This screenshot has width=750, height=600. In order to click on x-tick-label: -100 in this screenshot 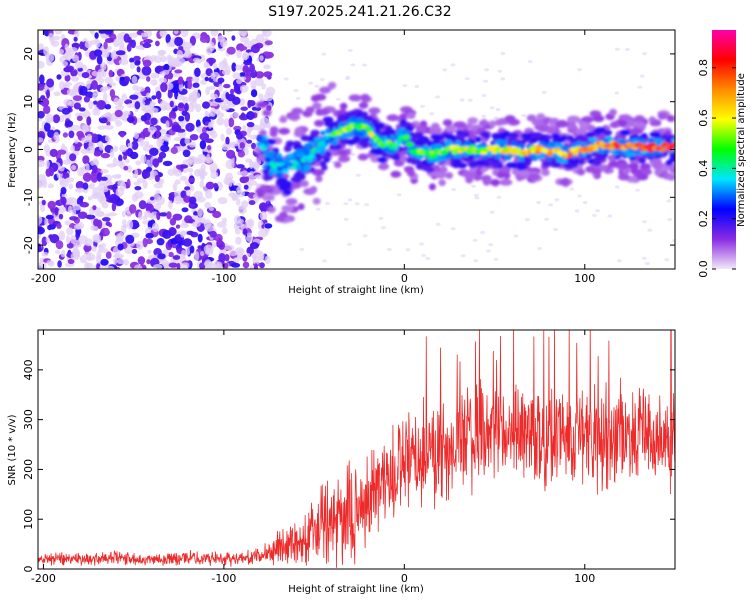, I will do `click(223, 278)`.